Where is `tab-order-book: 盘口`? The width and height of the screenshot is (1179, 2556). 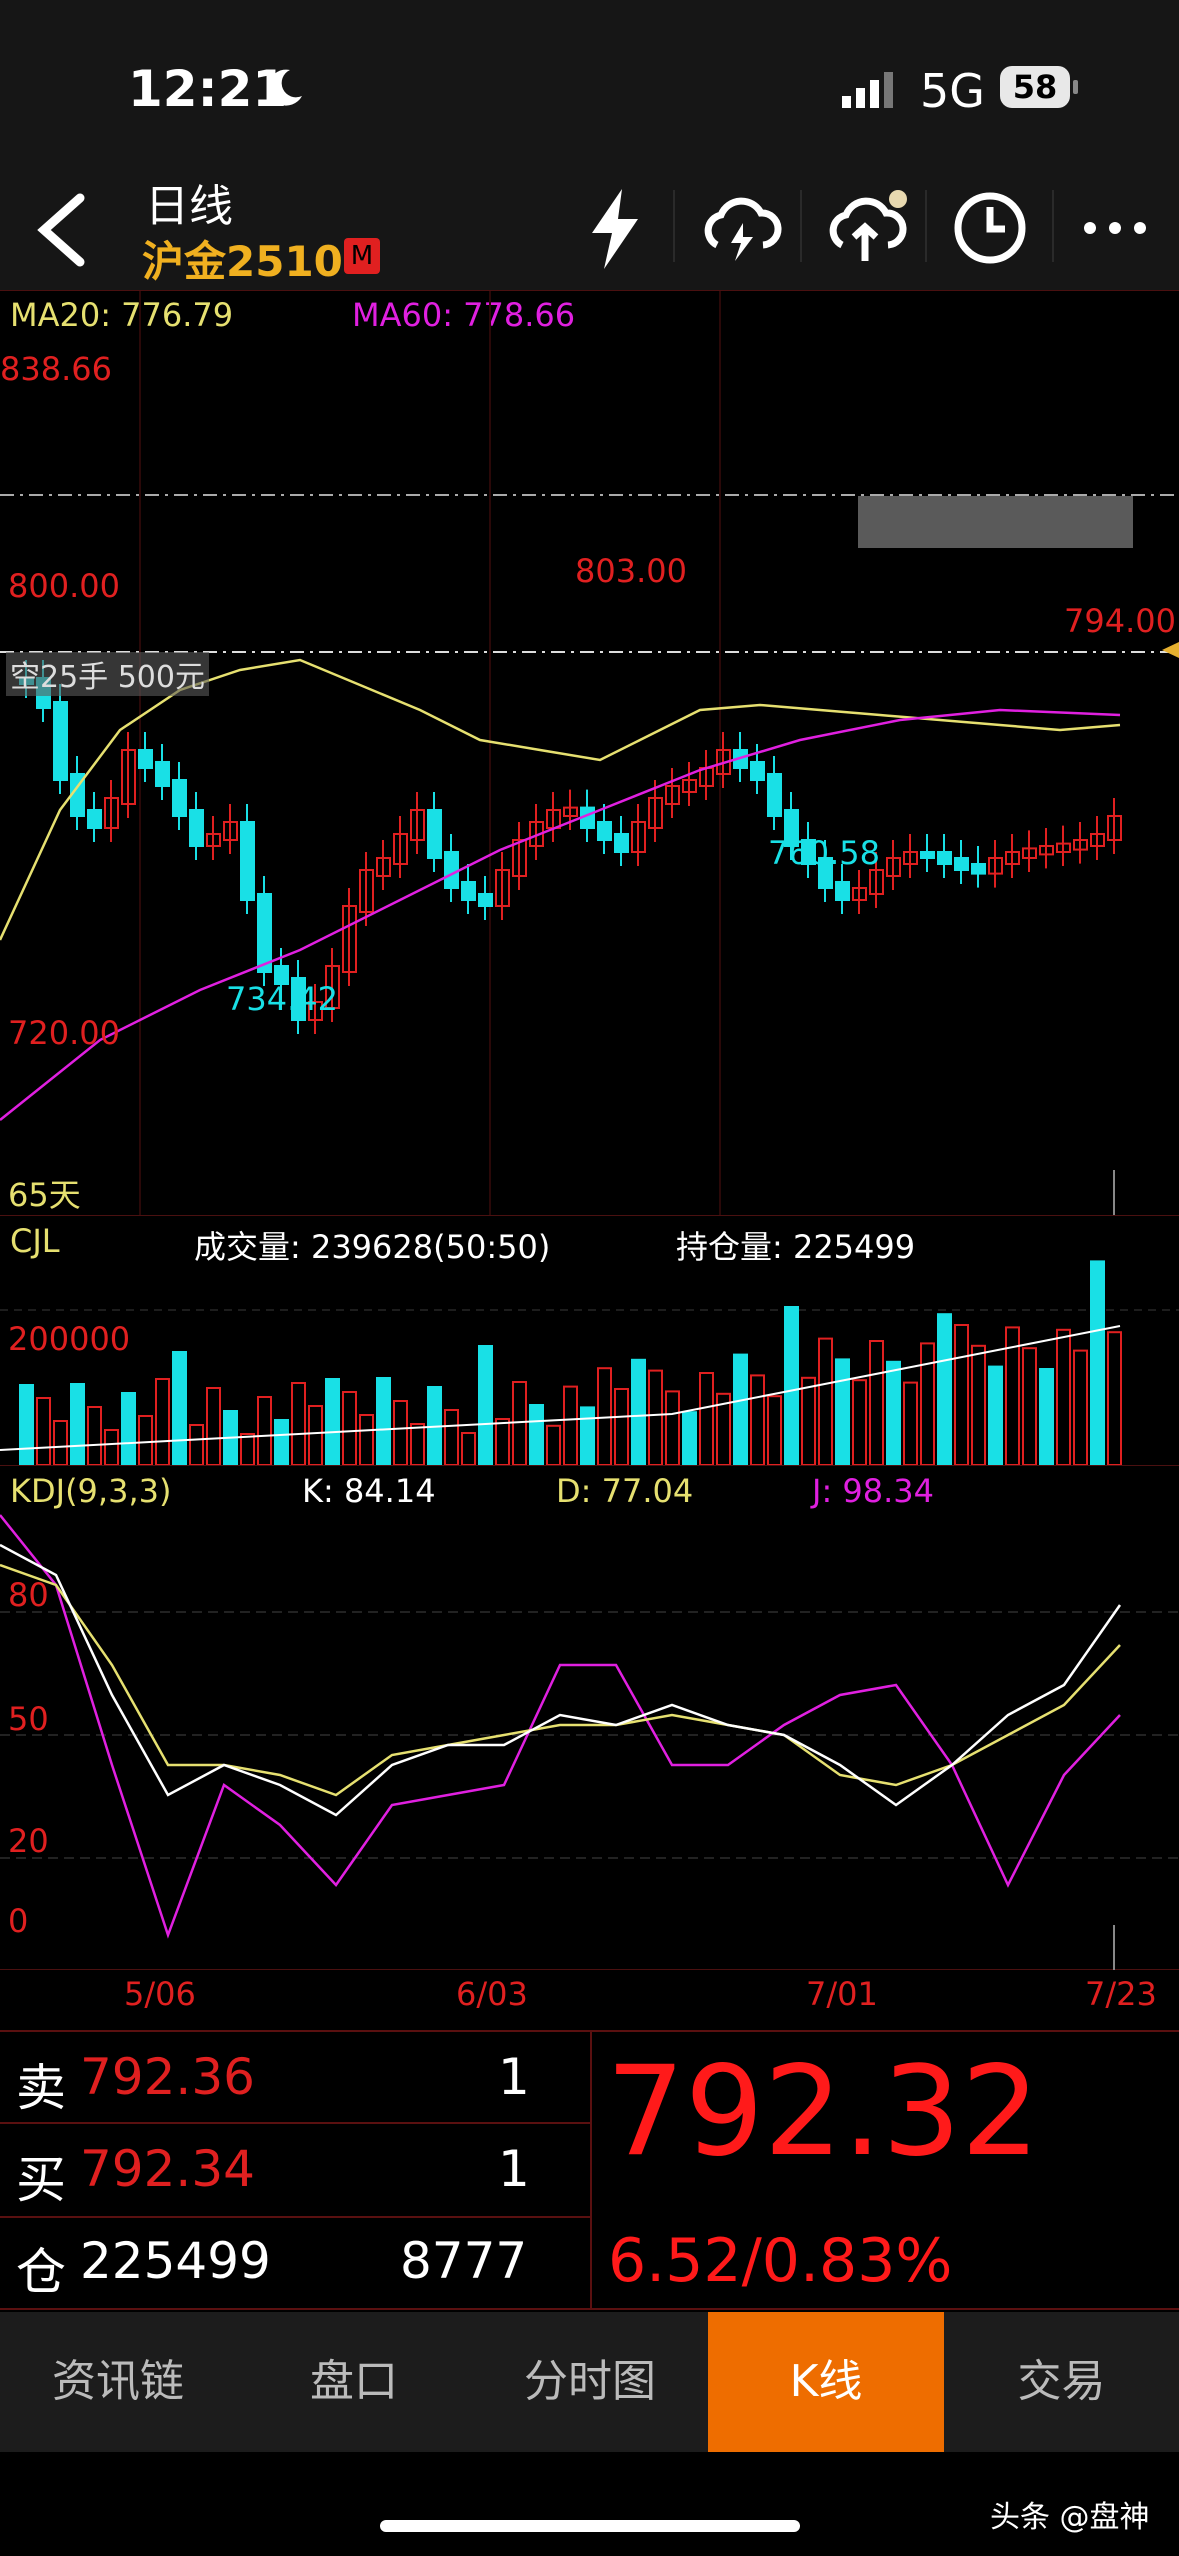 tab-order-book: 盘口 is located at coordinates (354, 2381).